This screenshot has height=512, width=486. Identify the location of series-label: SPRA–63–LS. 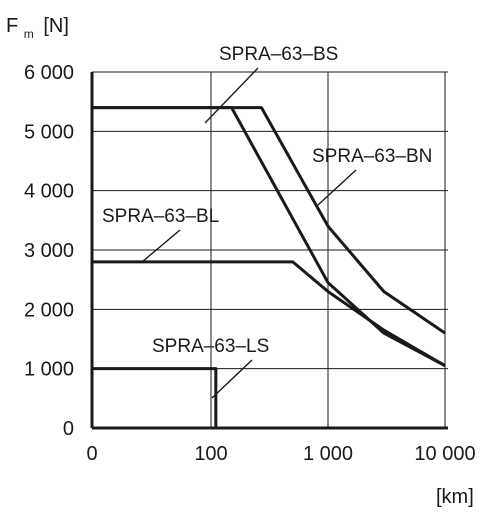
(210, 346).